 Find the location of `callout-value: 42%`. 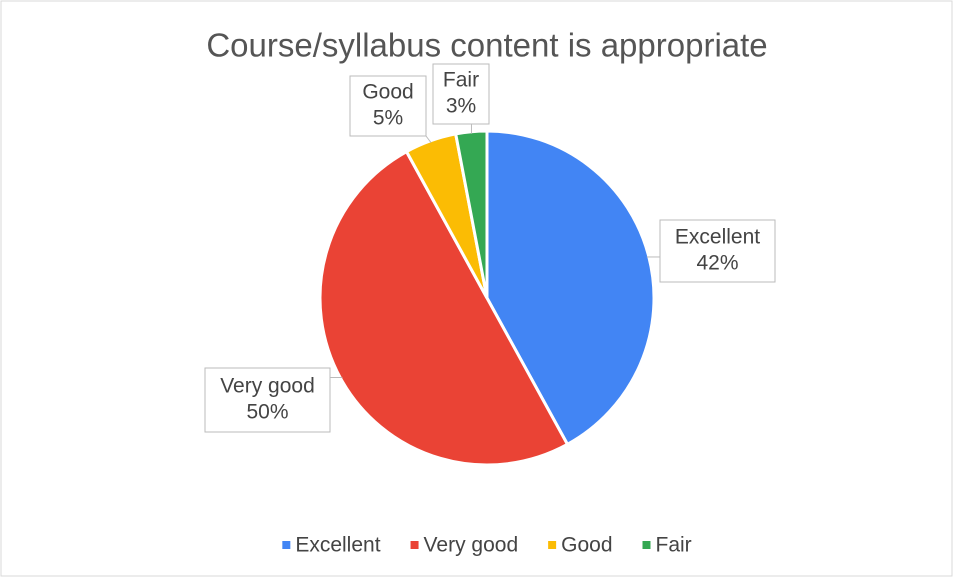

callout-value: 42% is located at coordinates (717, 263).